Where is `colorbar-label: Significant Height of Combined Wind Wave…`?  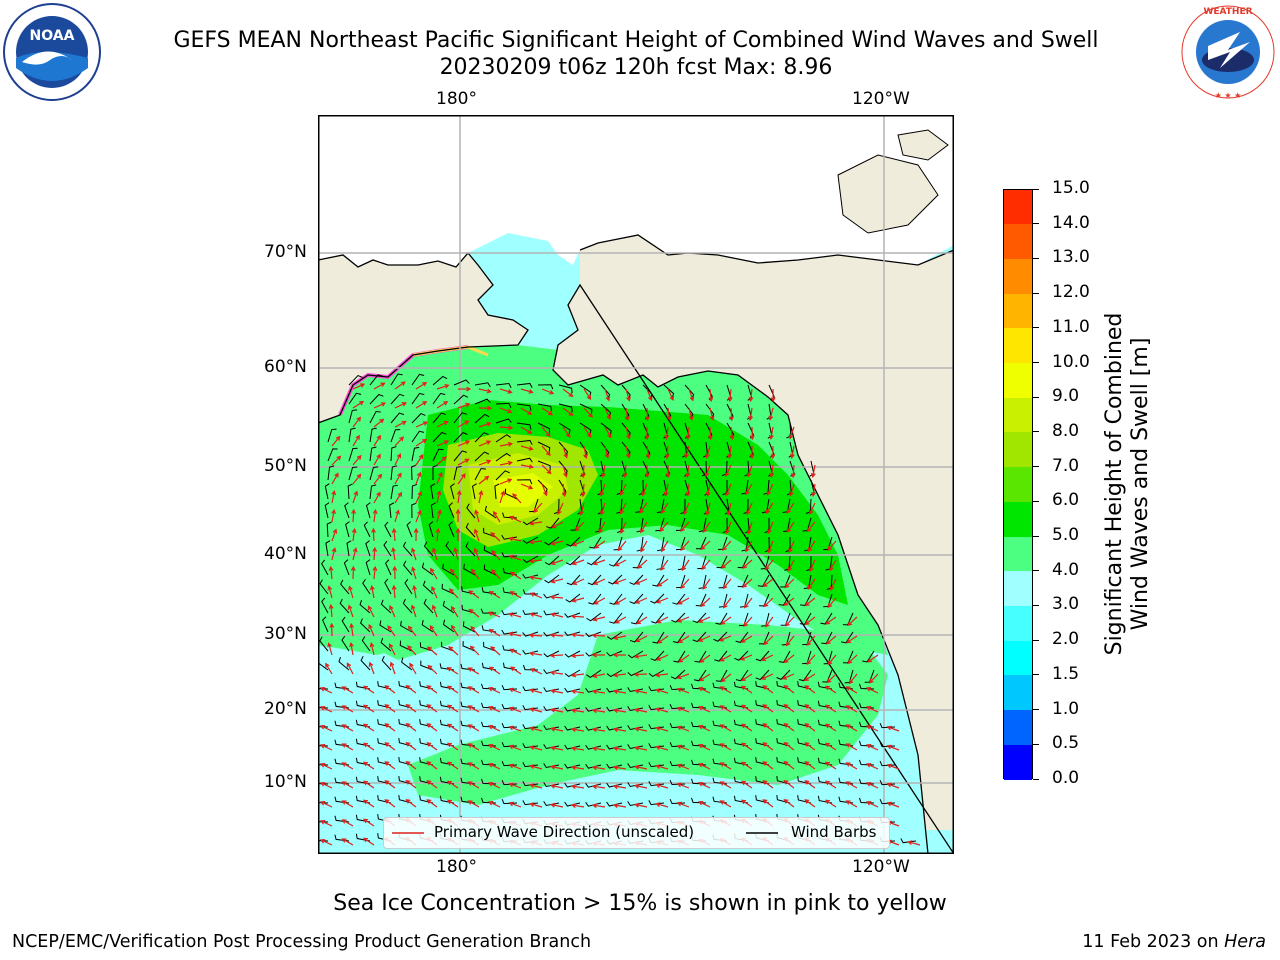 colorbar-label: Significant Height of Combined Wind Wave… is located at coordinates (1127, 484).